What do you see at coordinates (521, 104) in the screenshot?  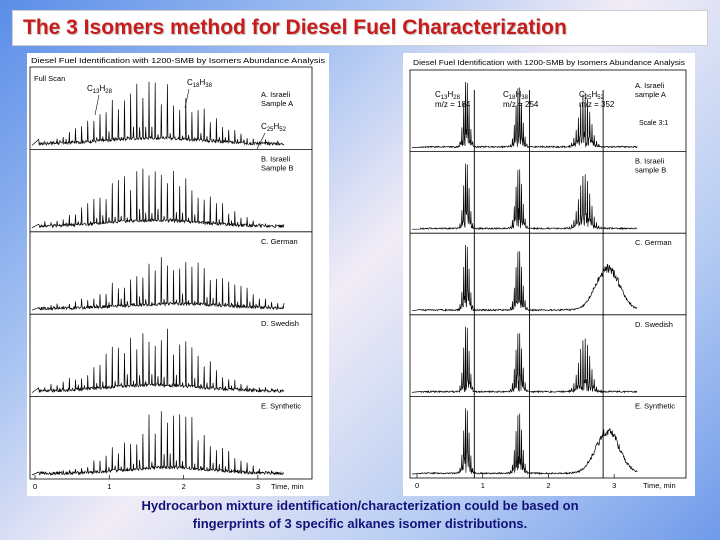 I see `mz-label-254: m/z = 254` at bounding box center [521, 104].